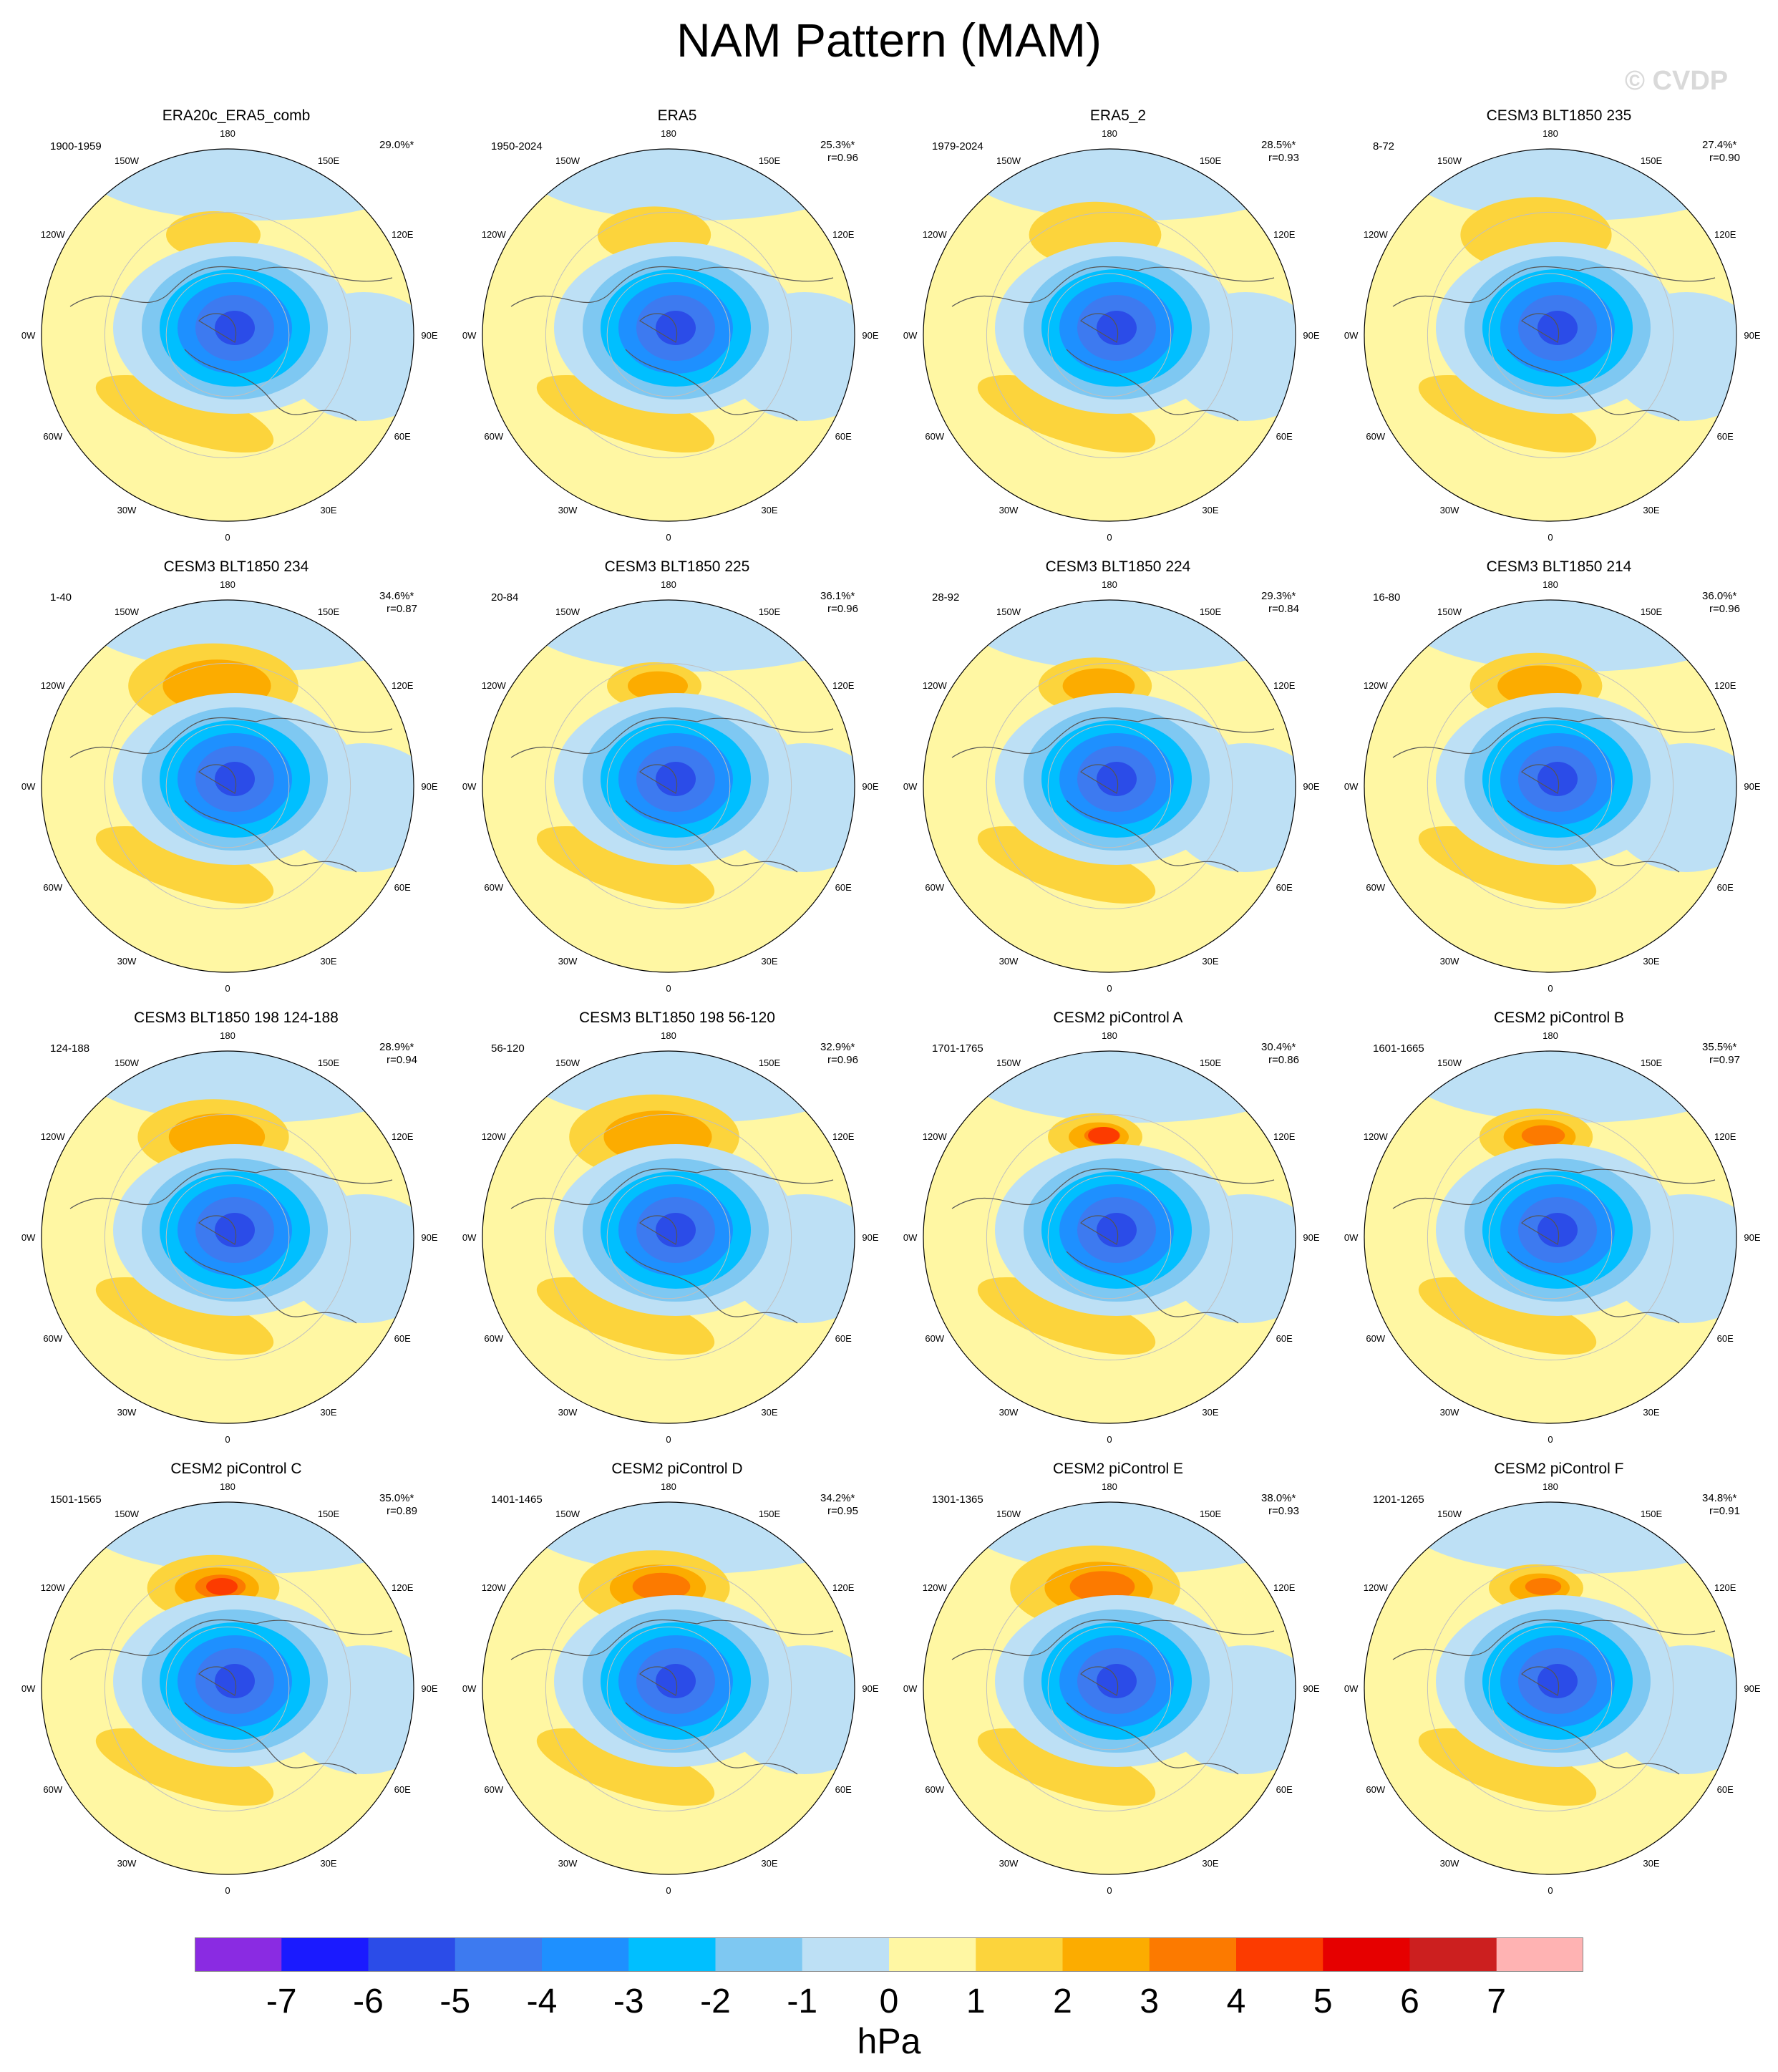  What do you see at coordinates (677, 1018) in the screenshot?
I see `panel-title: CESM3 BLT1850 198 56-120` at bounding box center [677, 1018].